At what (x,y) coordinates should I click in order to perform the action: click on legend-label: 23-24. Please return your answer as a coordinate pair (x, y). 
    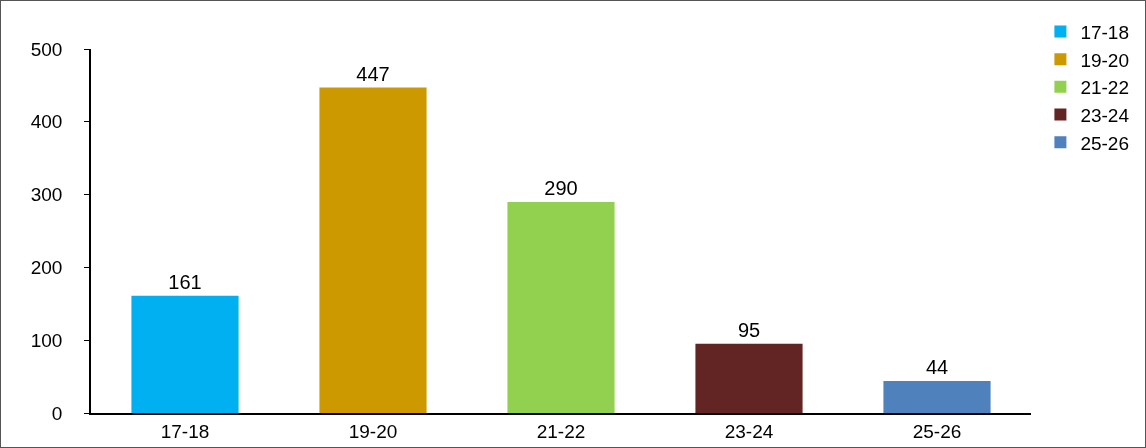
    Looking at the image, I should click on (1105, 115).